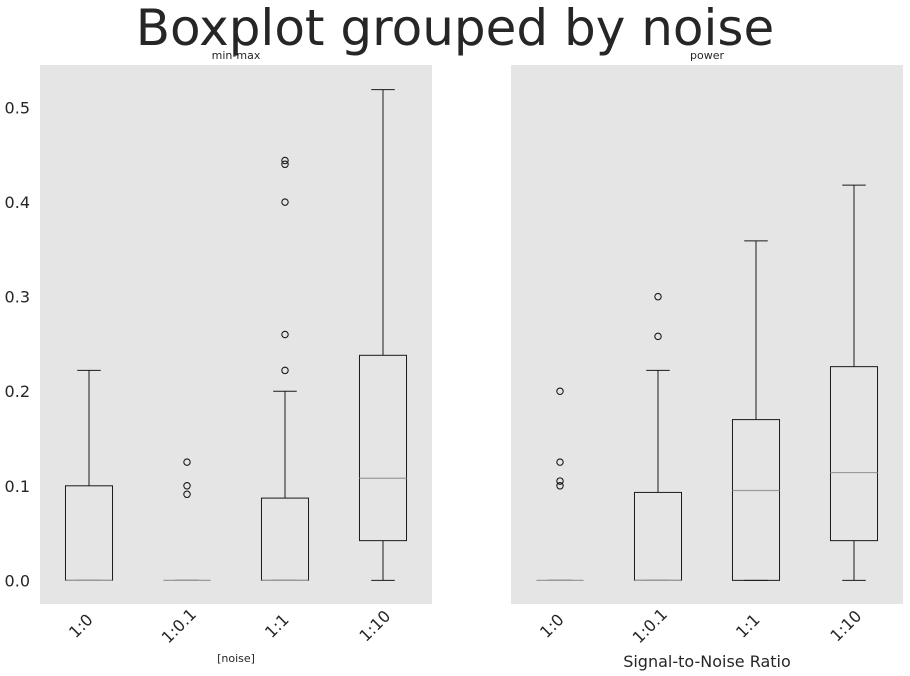 The width and height of the screenshot is (910, 676). I want to click on x-axis-label: [noise], so click(236, 658).